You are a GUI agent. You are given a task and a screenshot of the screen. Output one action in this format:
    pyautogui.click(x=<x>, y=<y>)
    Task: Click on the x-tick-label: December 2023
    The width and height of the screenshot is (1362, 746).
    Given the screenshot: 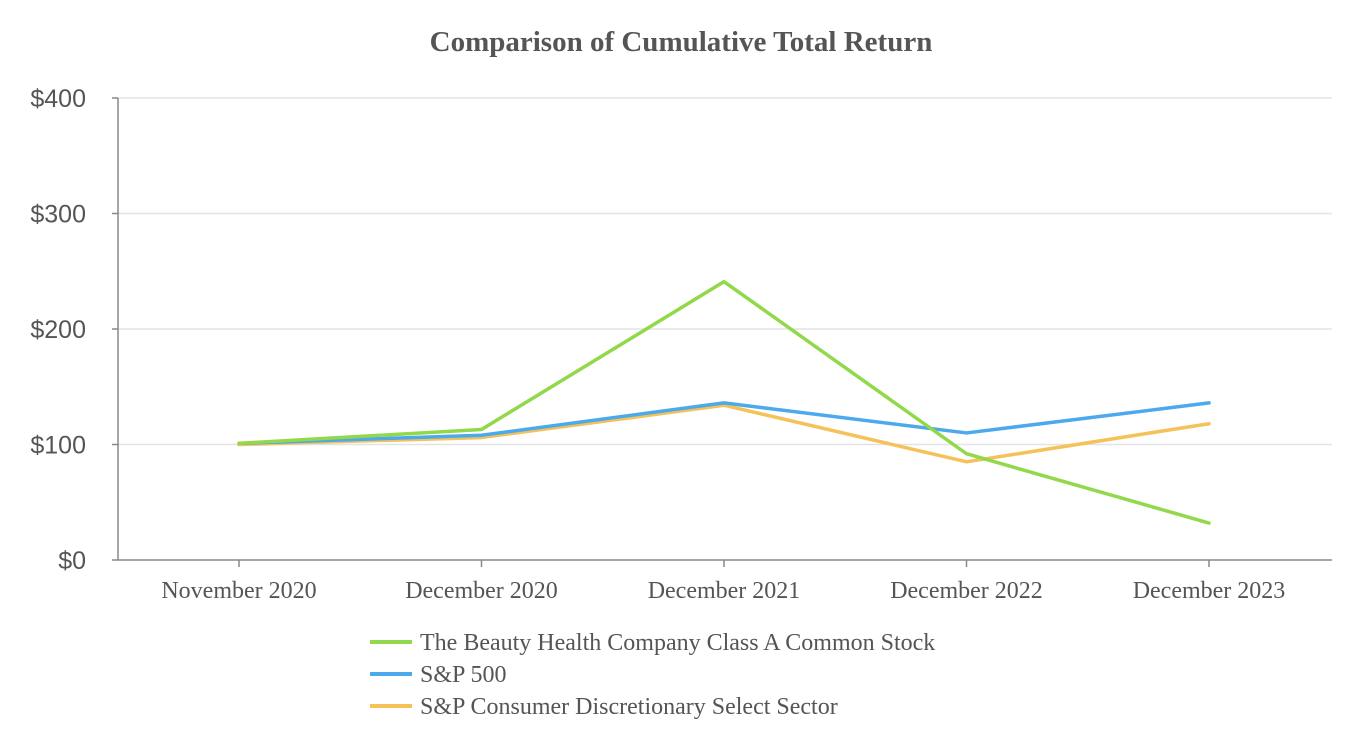 What is the action you would take?
    pyautogui.click(x=1209, y=591)
    